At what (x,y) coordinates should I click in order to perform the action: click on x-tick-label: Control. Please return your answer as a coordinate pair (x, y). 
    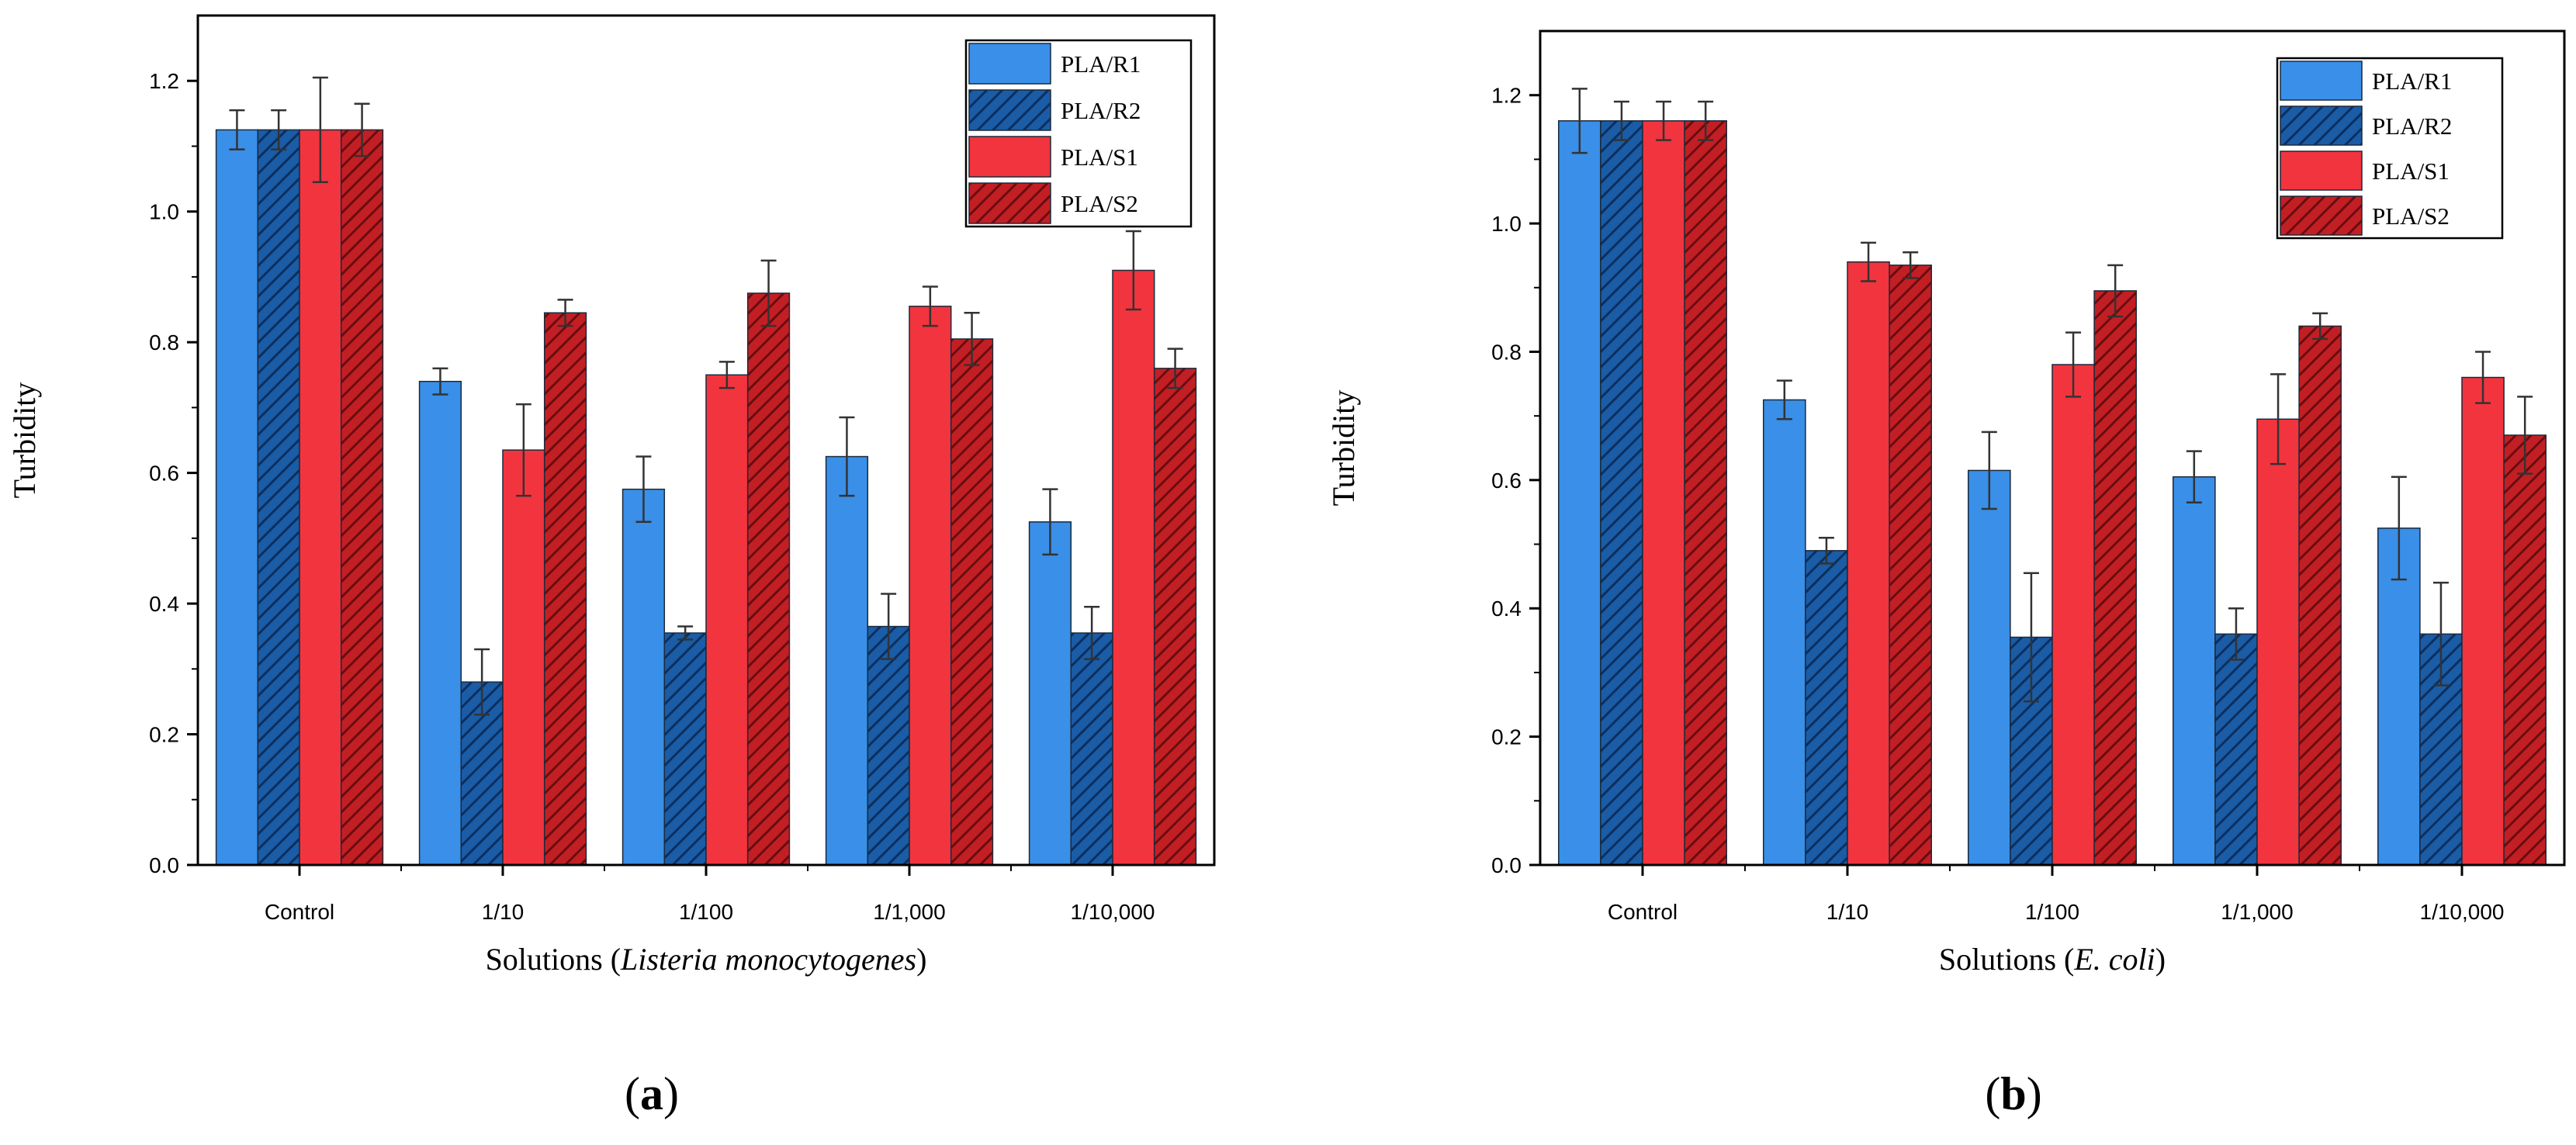
    Looking at the image, I should click on (299, 912).